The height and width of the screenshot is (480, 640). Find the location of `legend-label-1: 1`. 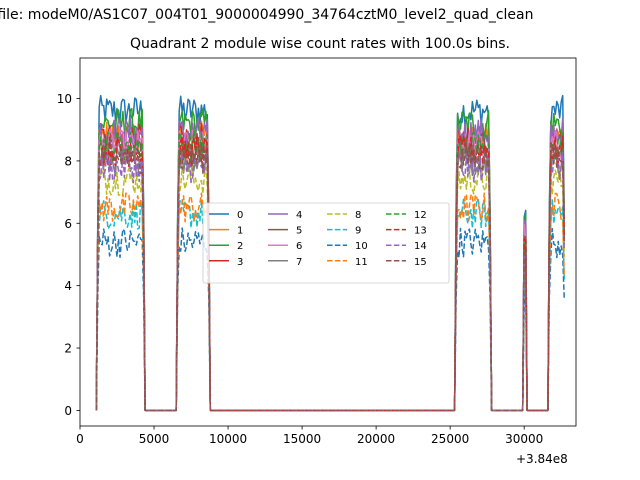

legend-label-1: 1 is located at coordinates (240, 231).